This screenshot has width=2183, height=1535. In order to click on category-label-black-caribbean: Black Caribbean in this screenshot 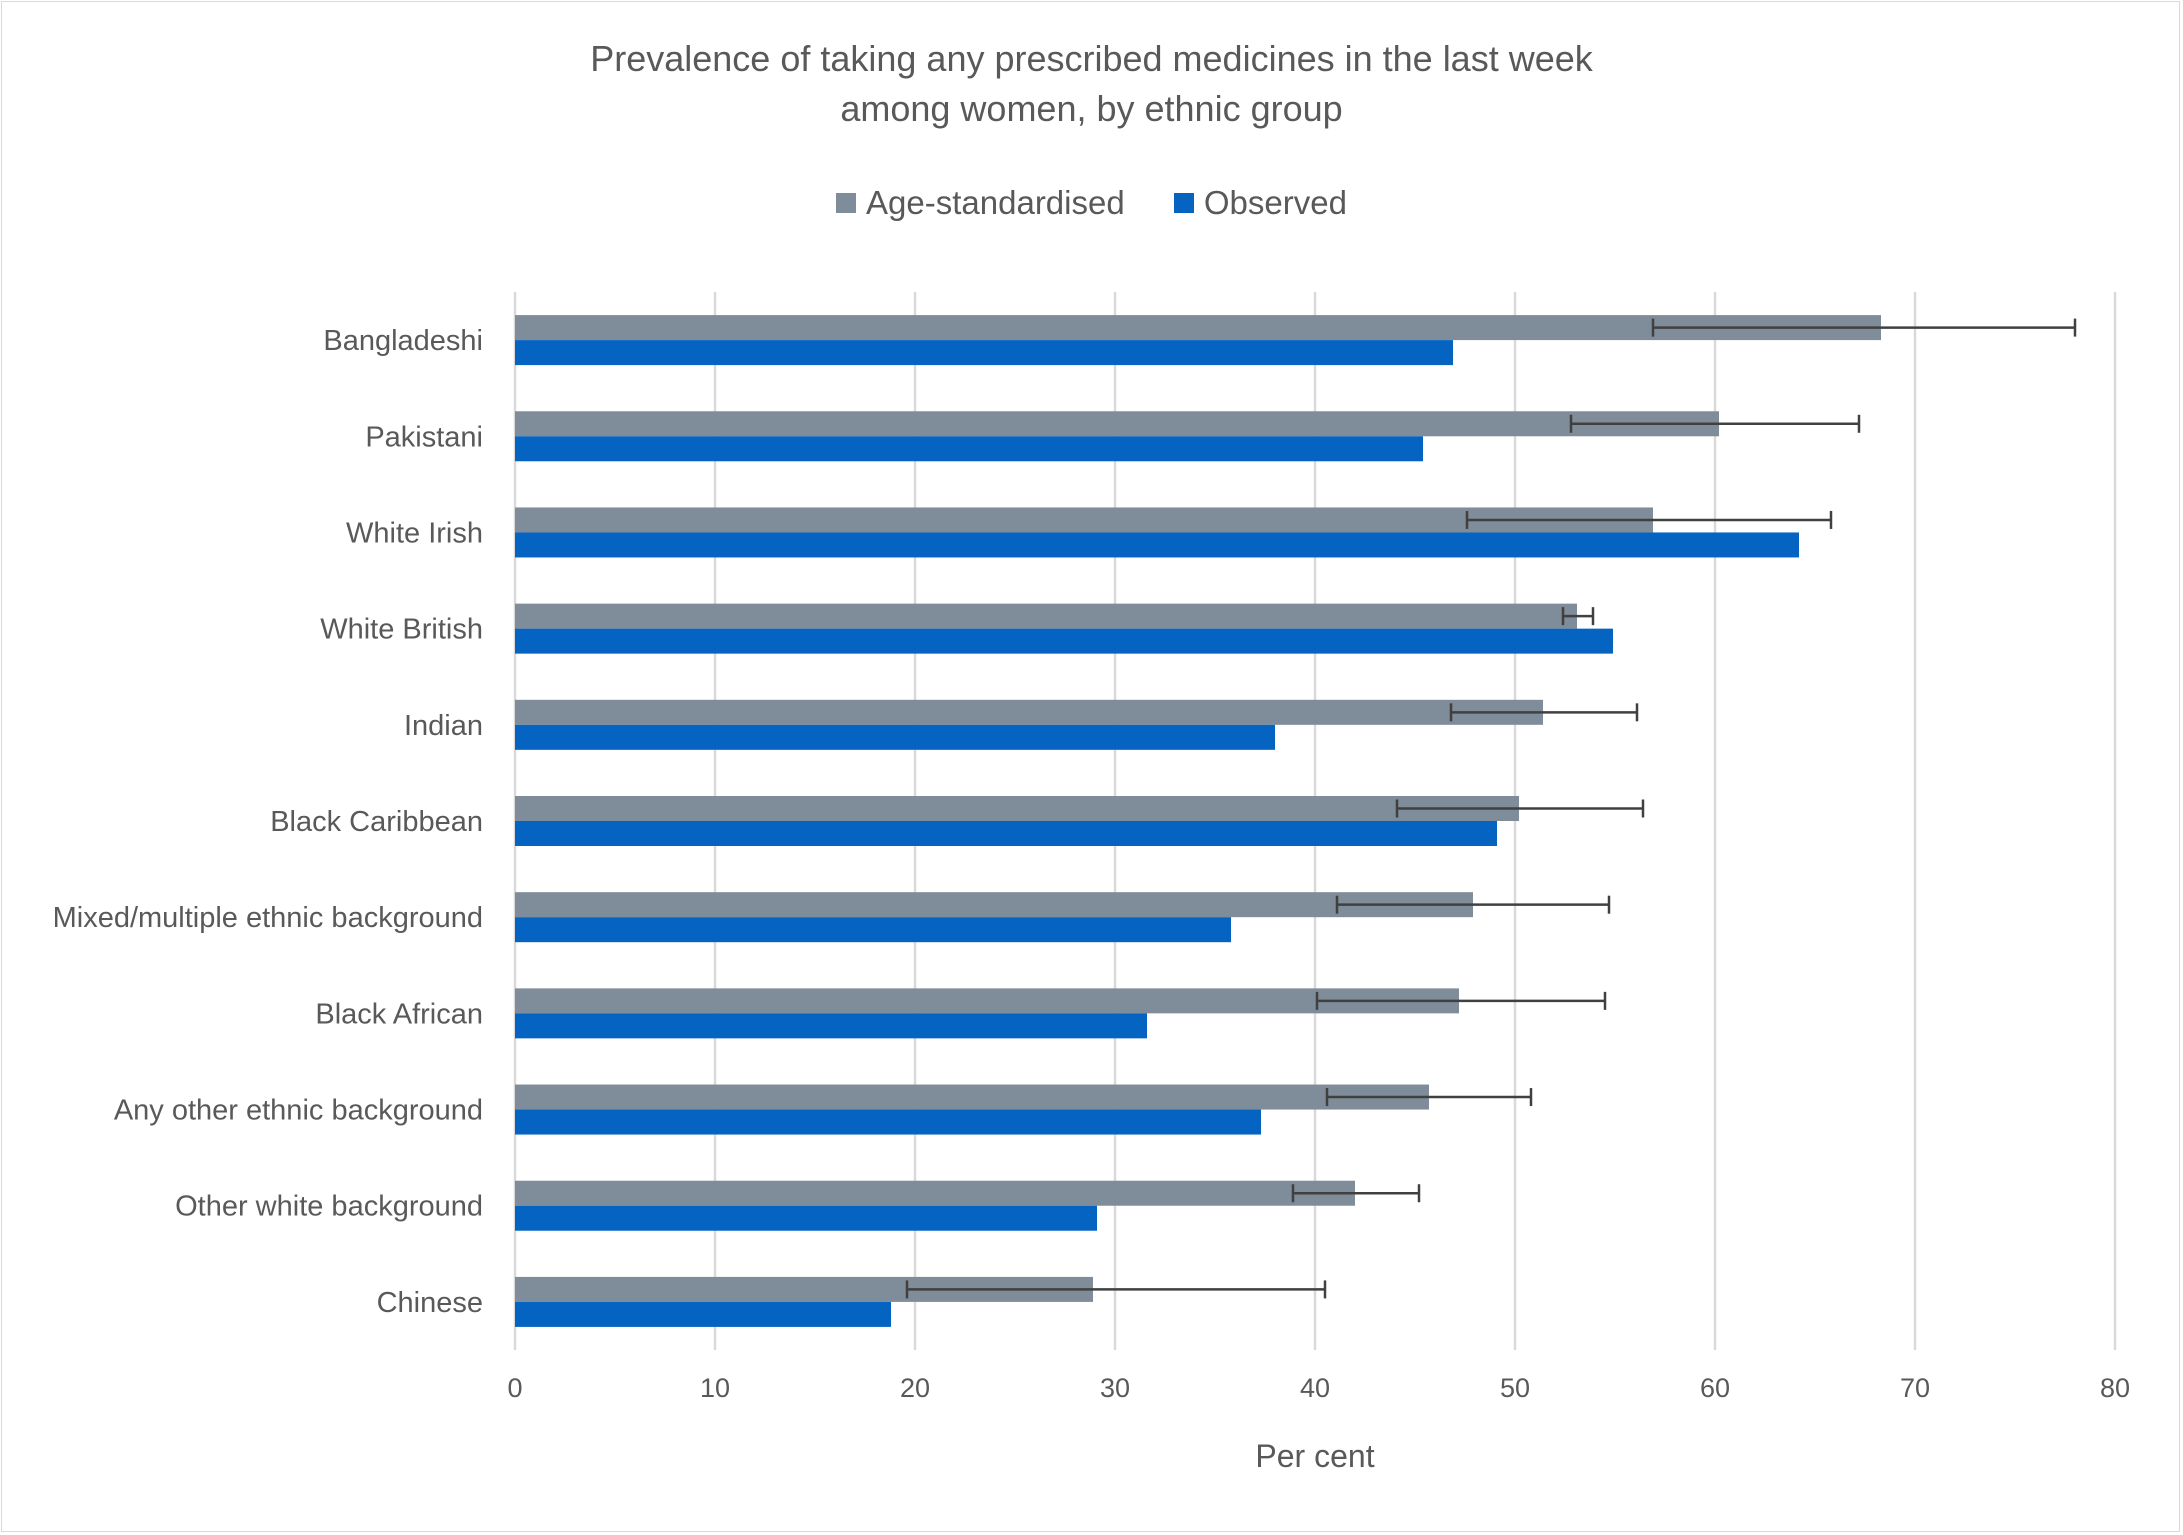, I will do `click(376, 822)`.